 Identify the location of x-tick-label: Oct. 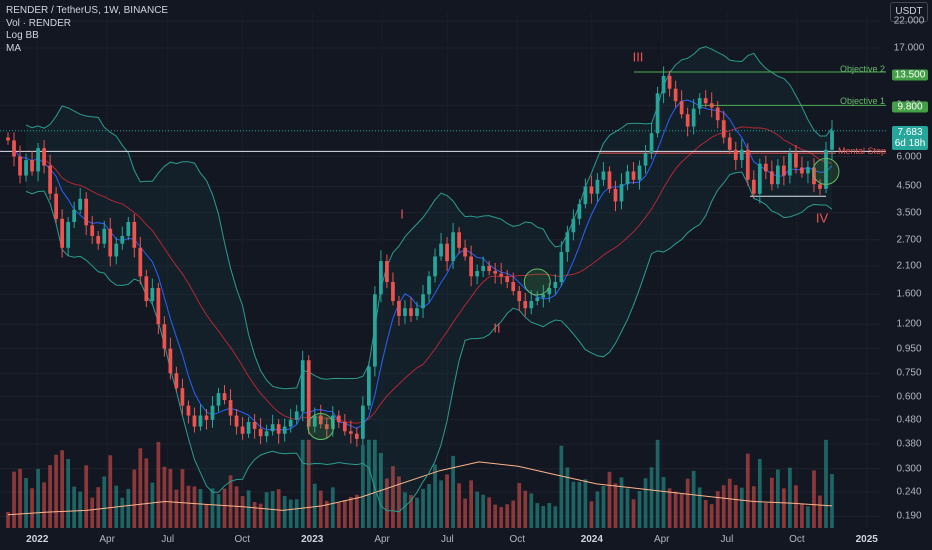
(517, 539).